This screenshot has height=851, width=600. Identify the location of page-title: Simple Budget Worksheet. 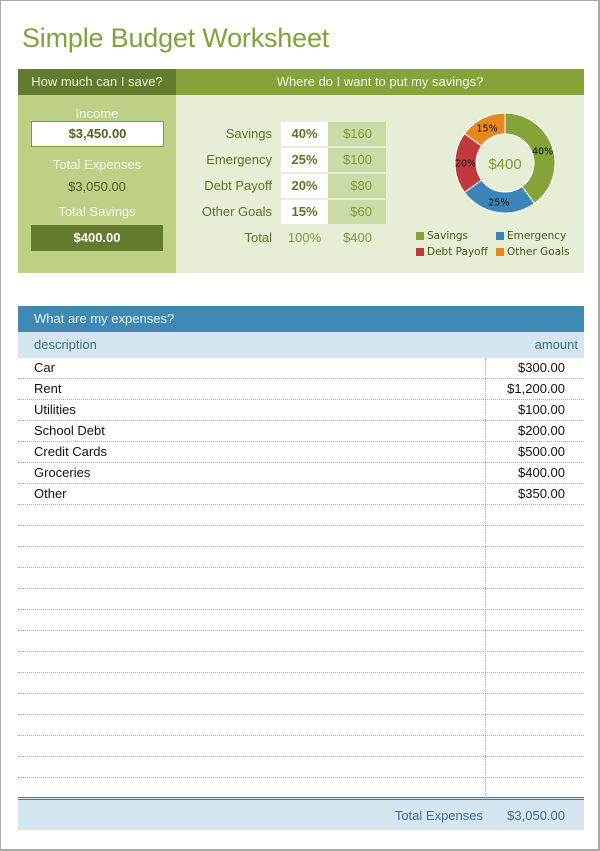
(176, 38).